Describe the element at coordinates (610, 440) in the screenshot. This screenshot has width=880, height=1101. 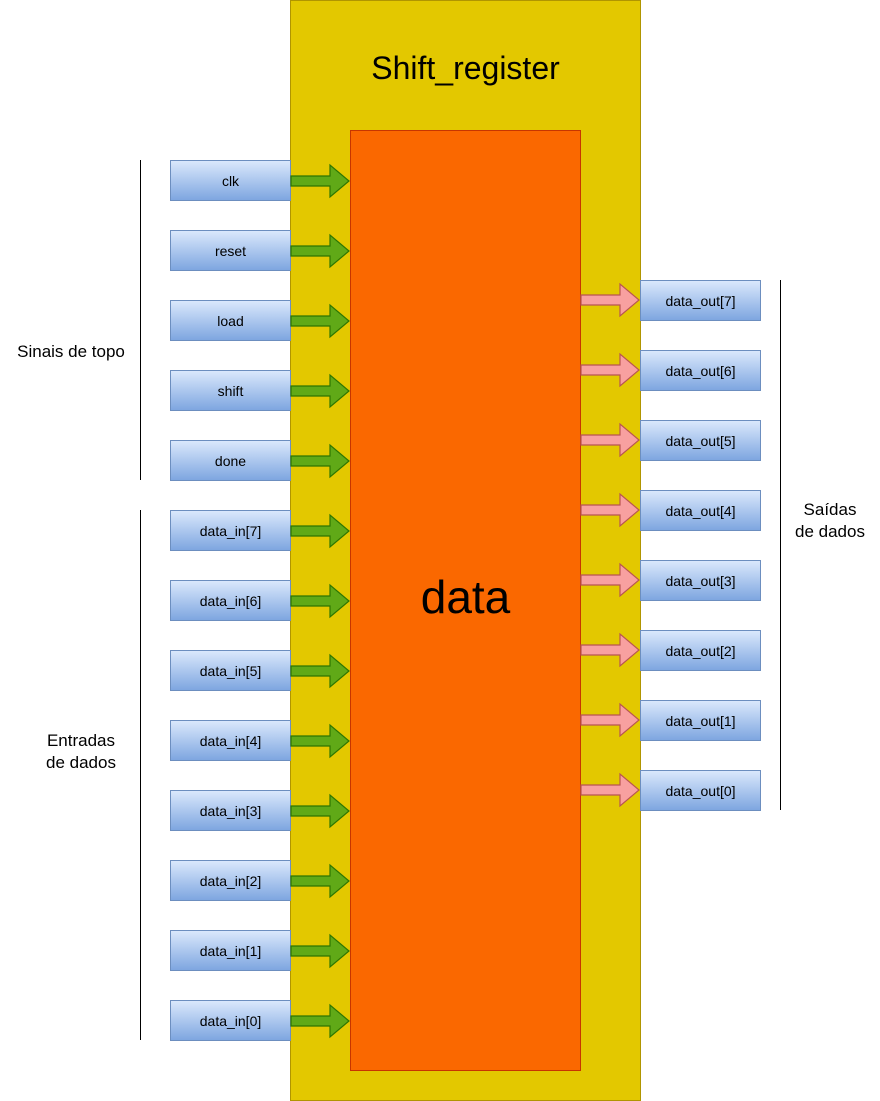
I see `output-arrow-data-out5` at that location.